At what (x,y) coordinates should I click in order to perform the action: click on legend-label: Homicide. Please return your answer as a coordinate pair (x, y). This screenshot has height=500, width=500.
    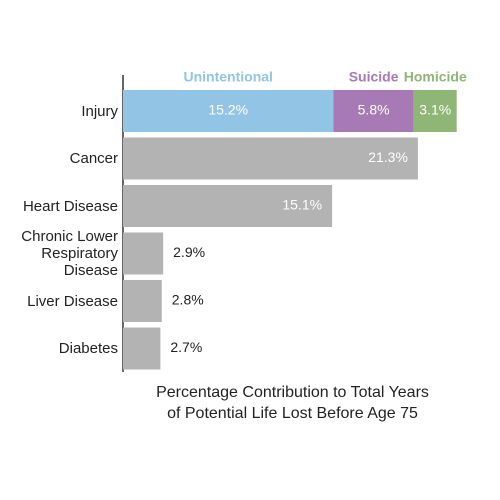
    Looking at the image, I should click on (435, 77).